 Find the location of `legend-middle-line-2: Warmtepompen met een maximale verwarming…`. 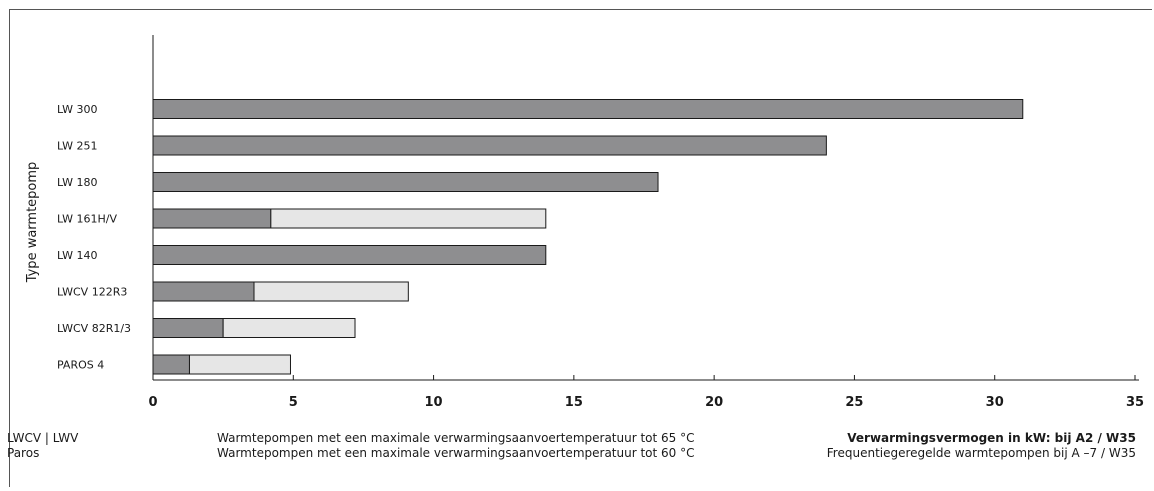

legend-middle-line-2: Warmtepompen met een maximale verwarming… is located at coordinates (456, 453).